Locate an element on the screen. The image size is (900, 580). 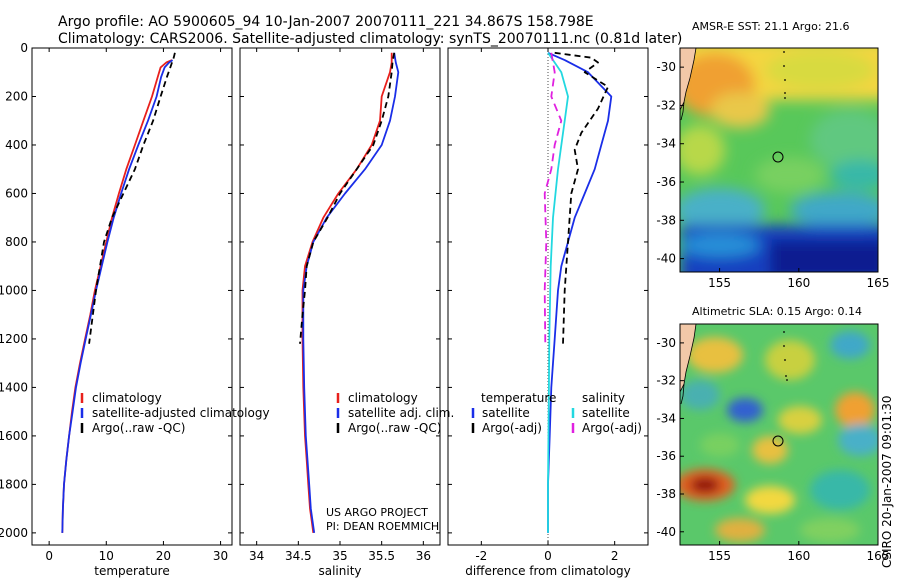
sst-map-argo-marker is located at coordinates (778, 157).